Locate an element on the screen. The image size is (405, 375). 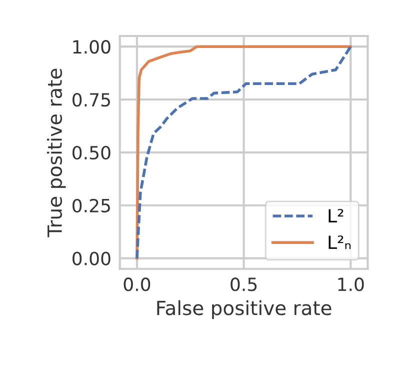
x-tick-label: 0.5 is located at coordinates (243, 285).